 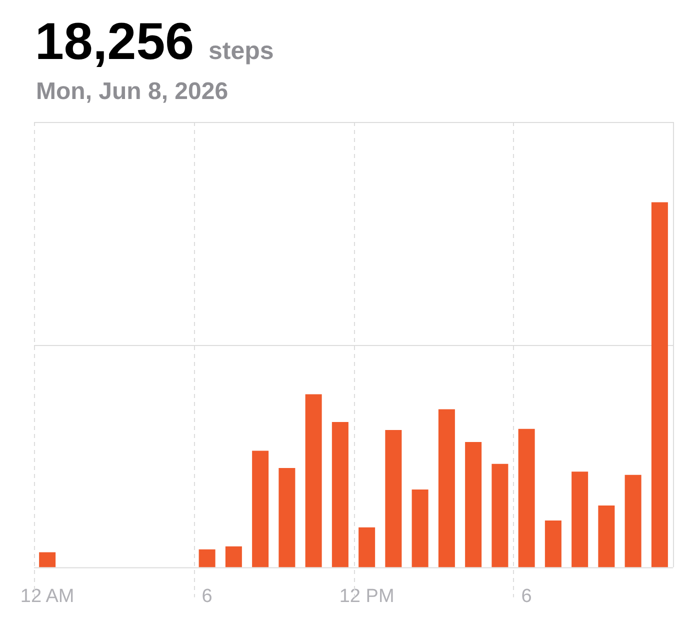 I want to click on x-tick-label: 12 PM, so click(x=366, y=596).